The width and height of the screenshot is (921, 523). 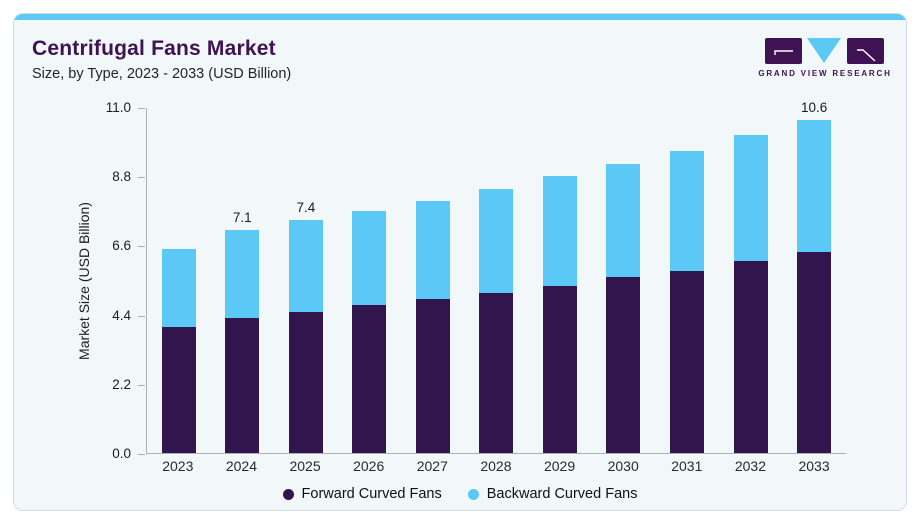 What do you see at coordinates (750, 466) in the screenshot?
I see `x-tick-label: 2032` at bounding box center [750, 466].